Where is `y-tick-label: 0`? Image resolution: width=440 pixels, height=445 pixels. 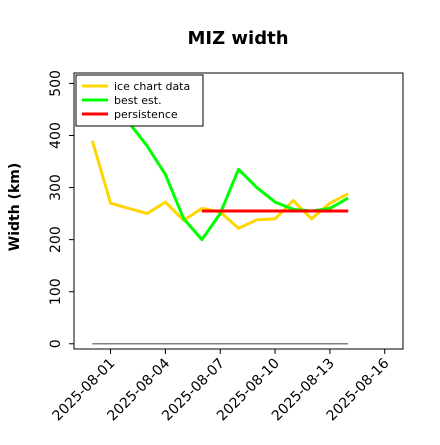
y-tick-label: 0 is located at coordinates (56, 343).